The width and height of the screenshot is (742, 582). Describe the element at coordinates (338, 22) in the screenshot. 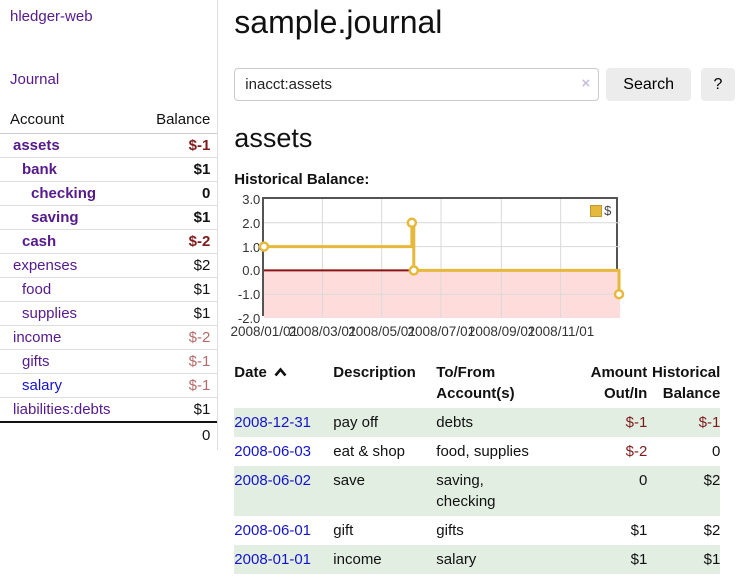

I see `page-title: sample.journal` at that location.